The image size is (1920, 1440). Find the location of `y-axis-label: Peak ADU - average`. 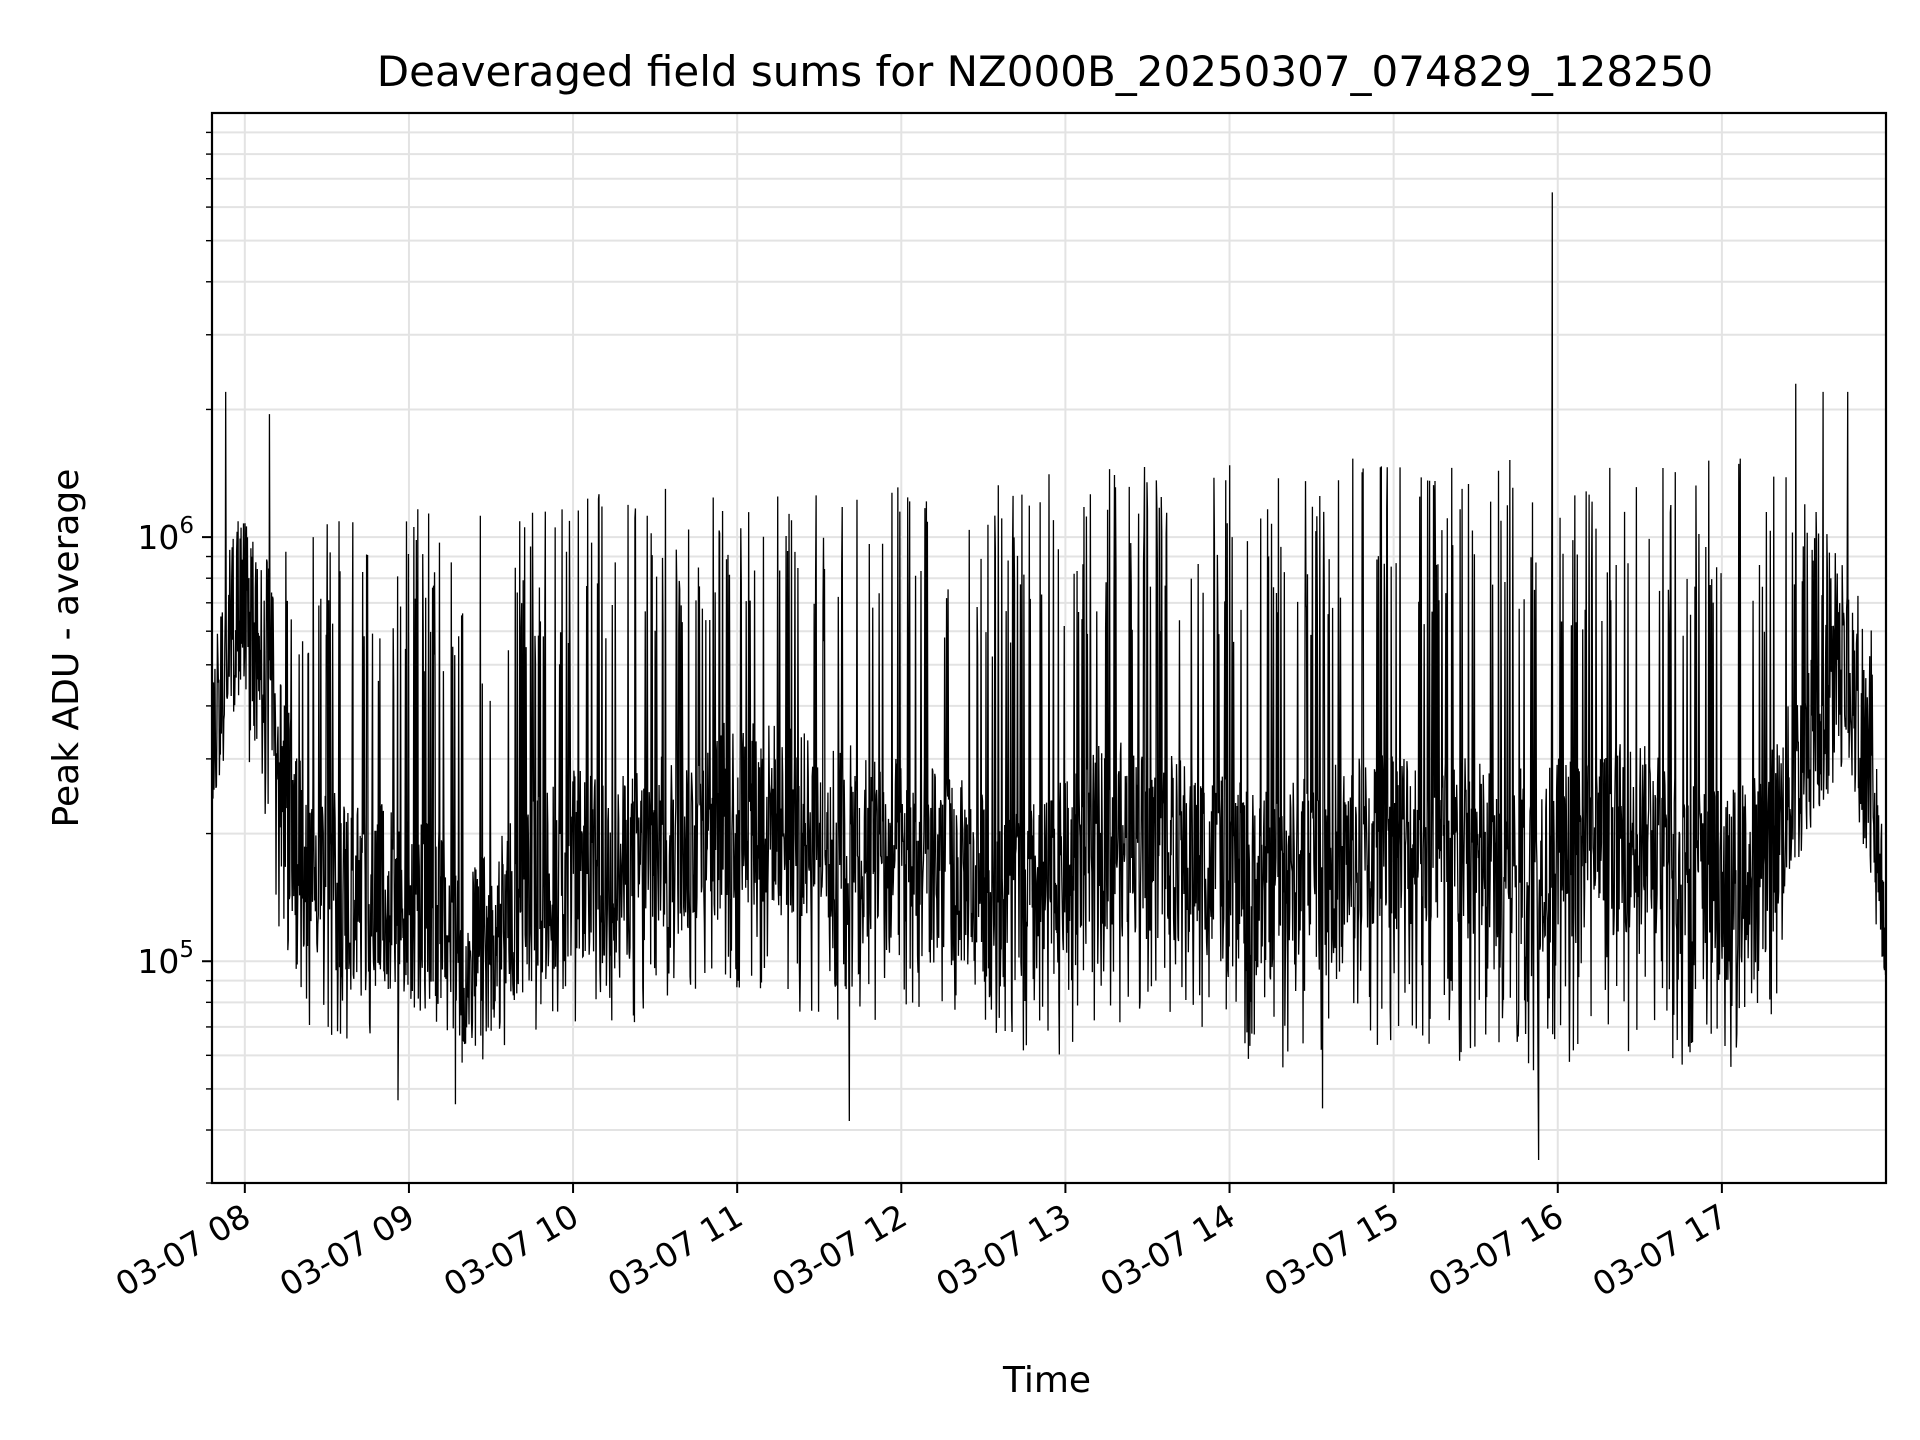

y-axis-label: Peak ADU - average is located at coordinates (66, 648).